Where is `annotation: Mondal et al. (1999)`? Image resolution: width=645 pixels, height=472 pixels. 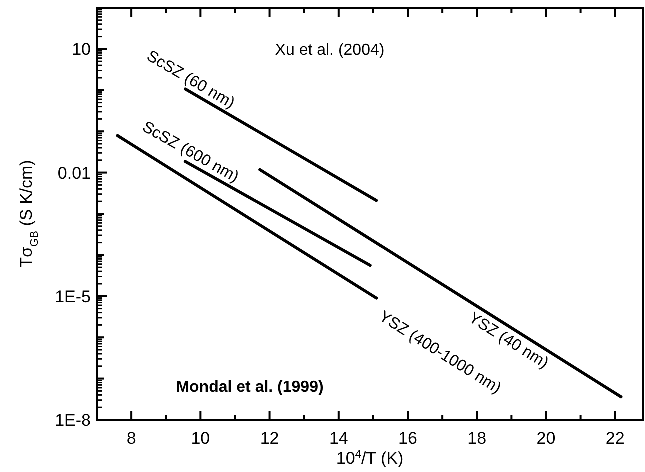 annotation: Mondal et al. (1999) is located at coordinates (250, 387).